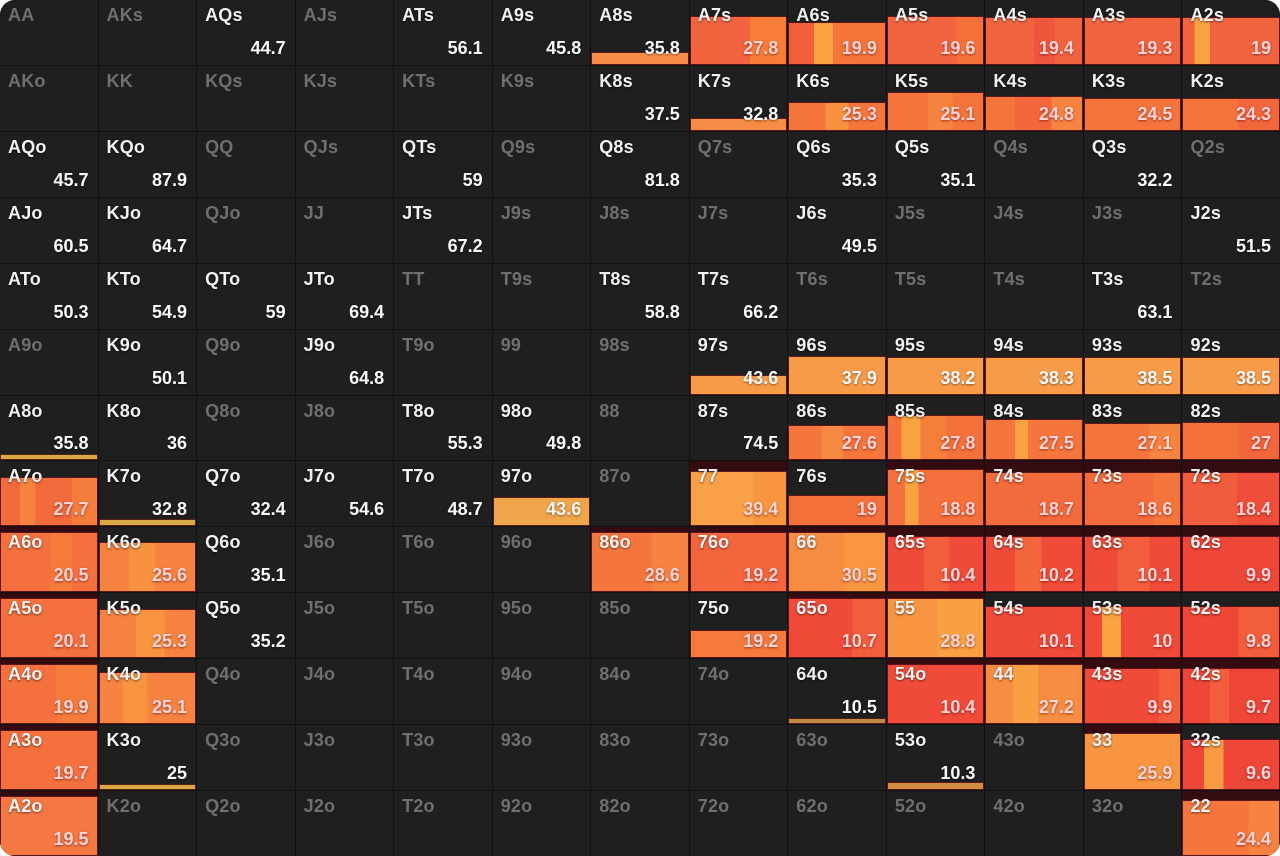  What do you see at coordinates (443, 230) in the screenshot?
I see `cell-JTs: JTs 67.2` at bounding box center [443, 230].